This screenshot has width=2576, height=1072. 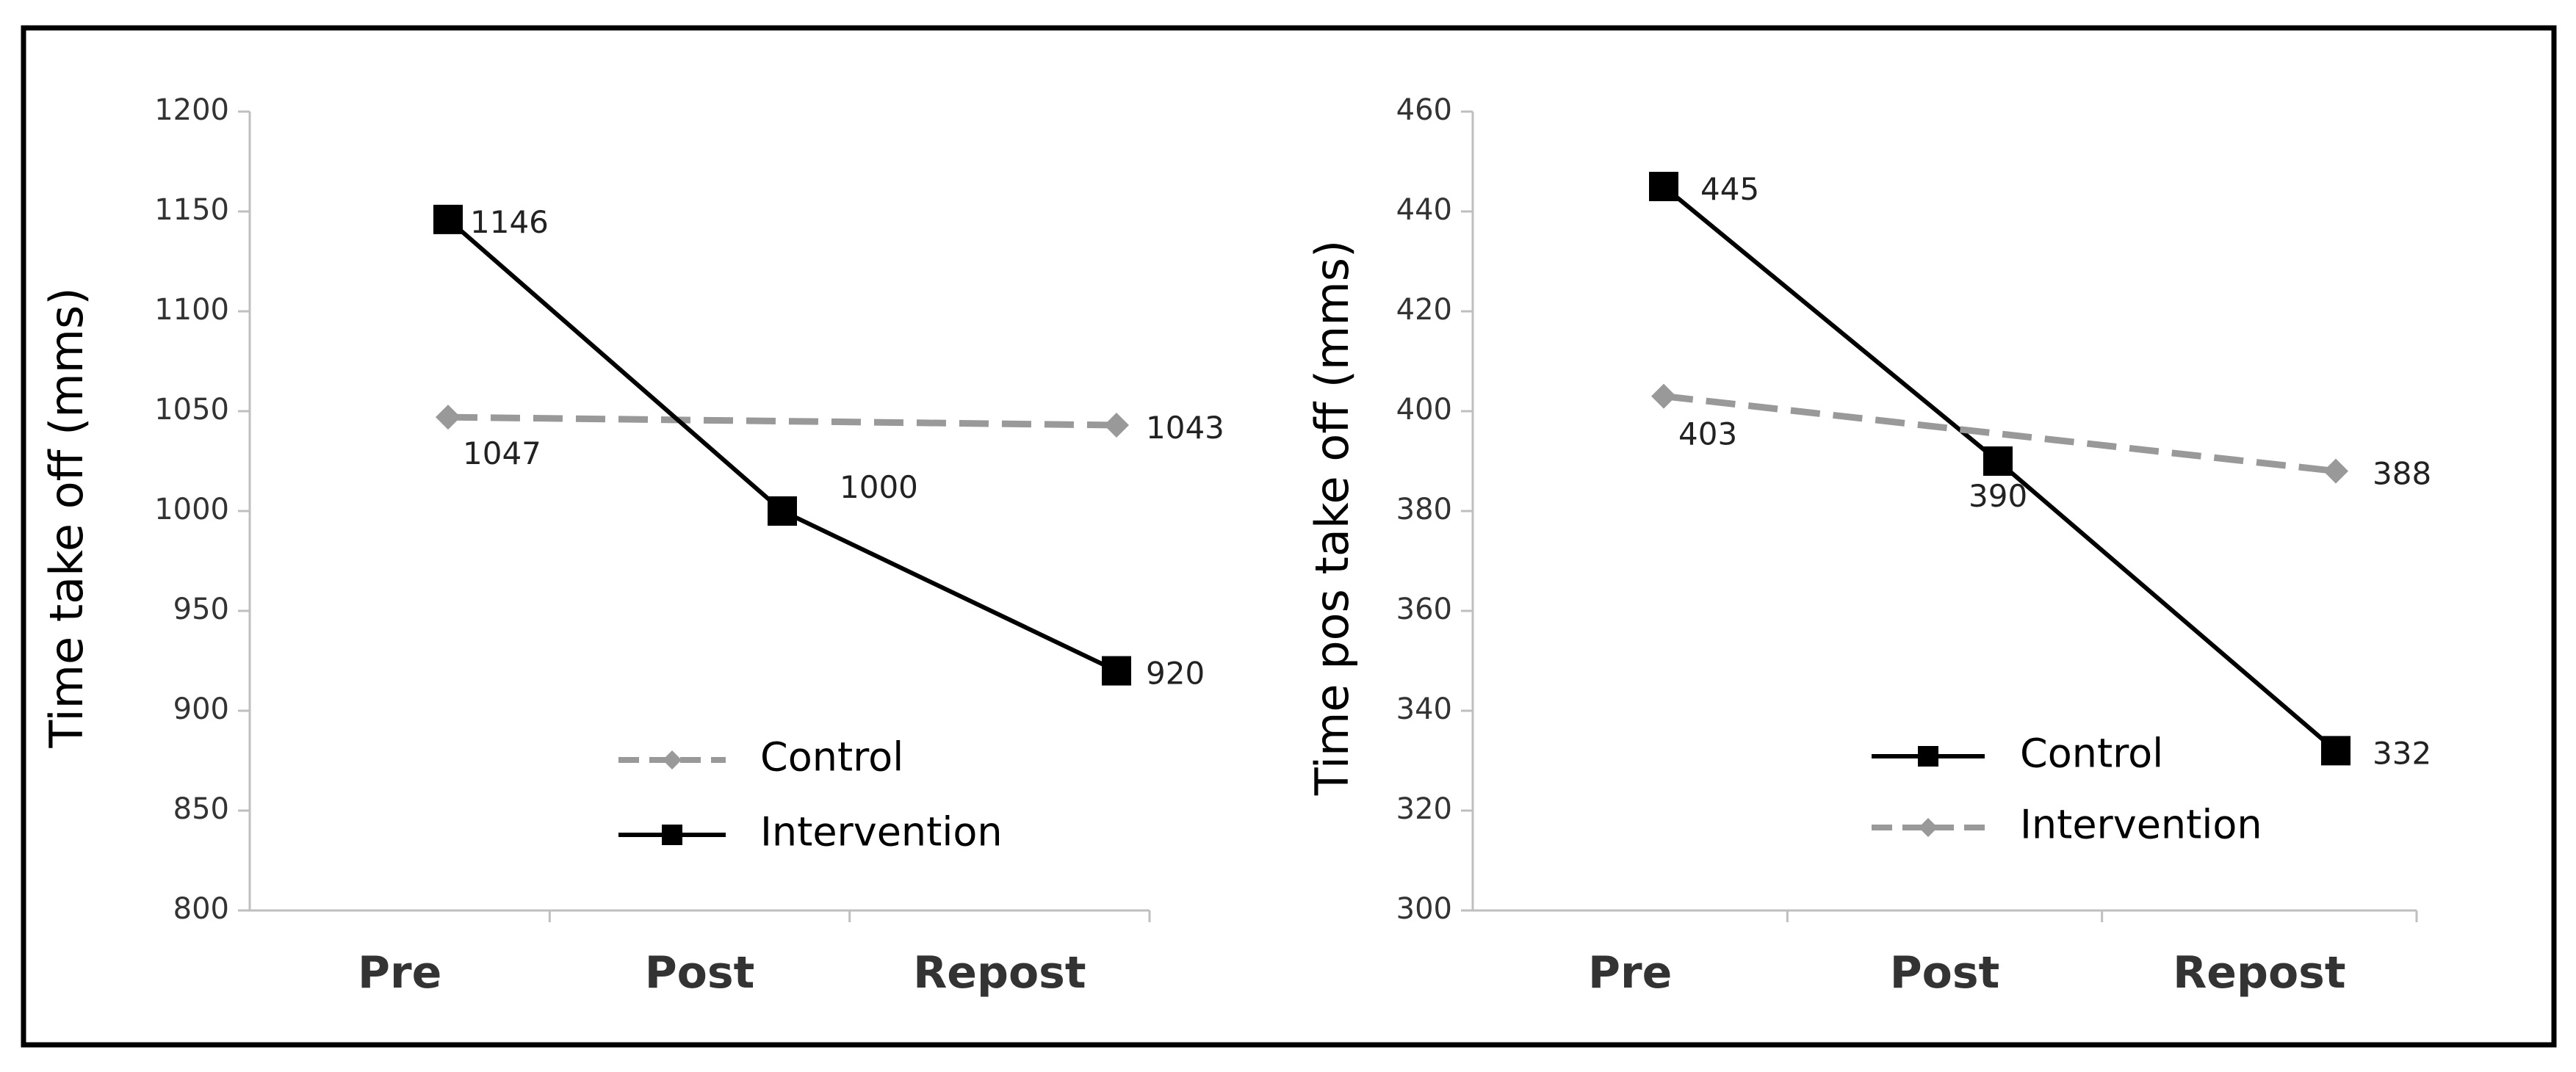 What do you see at coordinates (201, 909) in the screenshot?
I see `y-tick-label: 800` at bounding box center [201, 909].